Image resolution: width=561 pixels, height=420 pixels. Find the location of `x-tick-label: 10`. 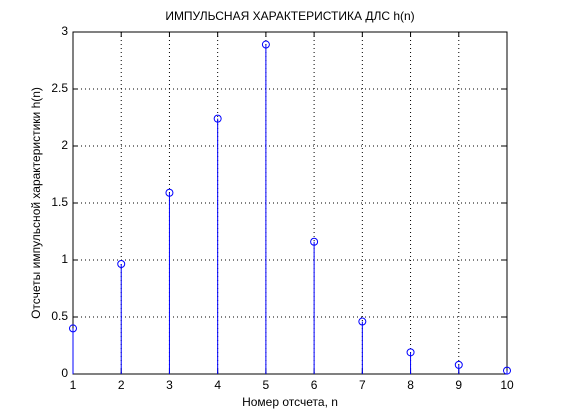

x-tick-label: 10 is located at coordinates (507, 385).